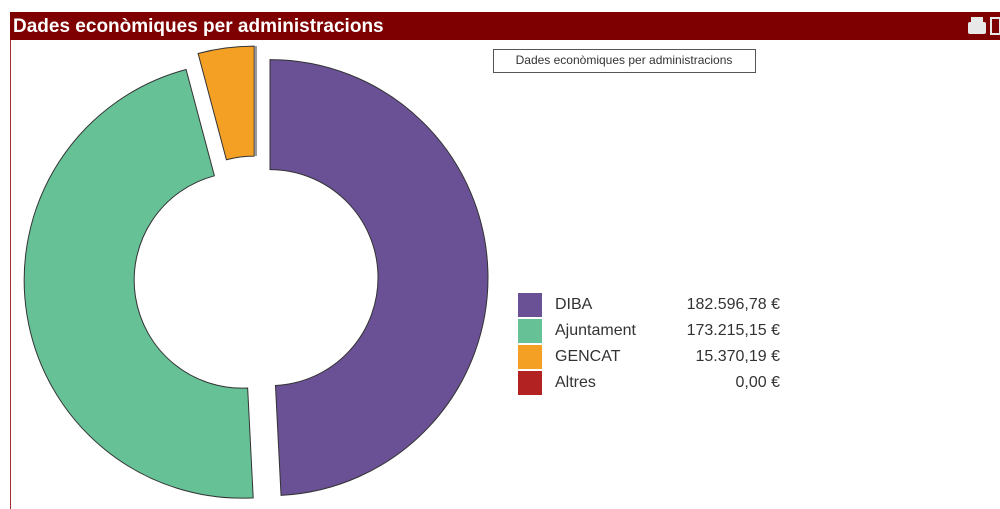 The height and width of the screenshot is (509, 1000). Describe the element at coordinates (734, 304) in the screenshot. I see `legend-value: 182.596,78 €` at that location.